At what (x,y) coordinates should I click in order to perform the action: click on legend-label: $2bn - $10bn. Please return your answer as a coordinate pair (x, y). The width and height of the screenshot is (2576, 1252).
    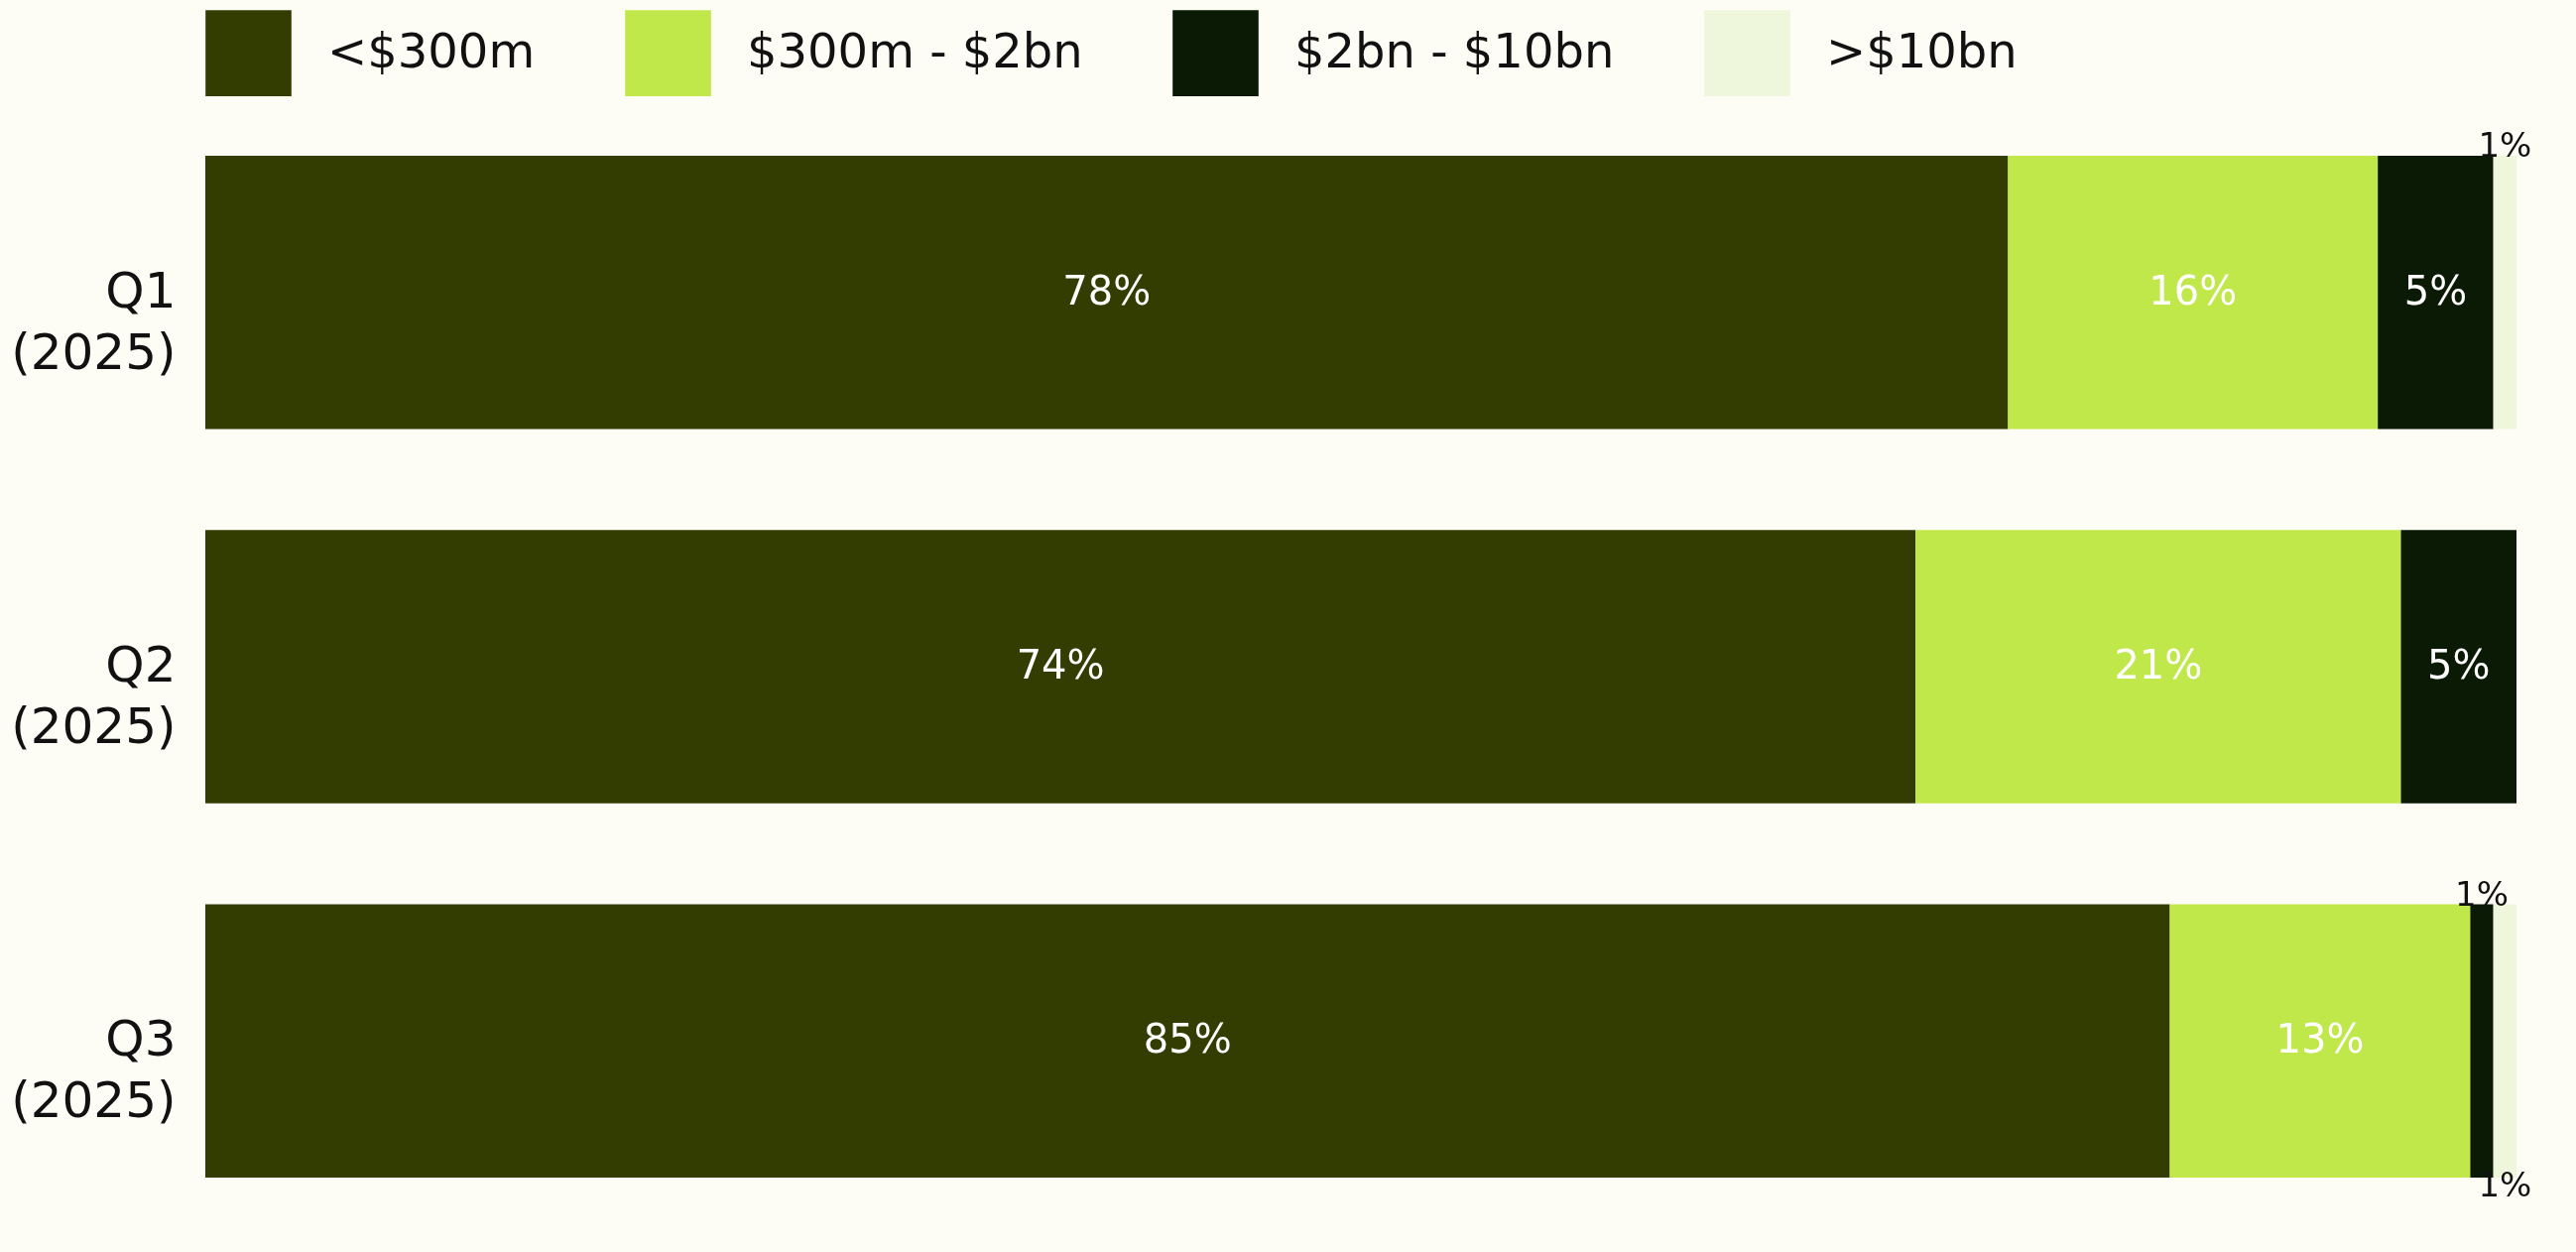
    Looking at the image, I should click on (1454, 50).